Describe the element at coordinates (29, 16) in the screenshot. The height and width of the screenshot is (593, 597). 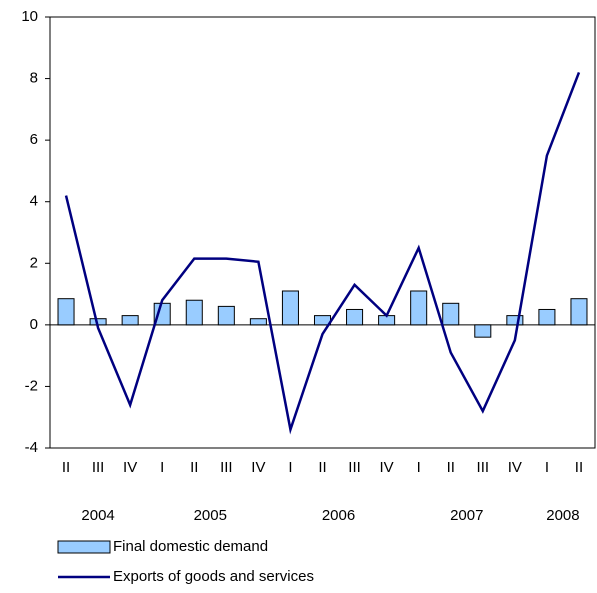
I see `y-tick-label: 10` at that location.